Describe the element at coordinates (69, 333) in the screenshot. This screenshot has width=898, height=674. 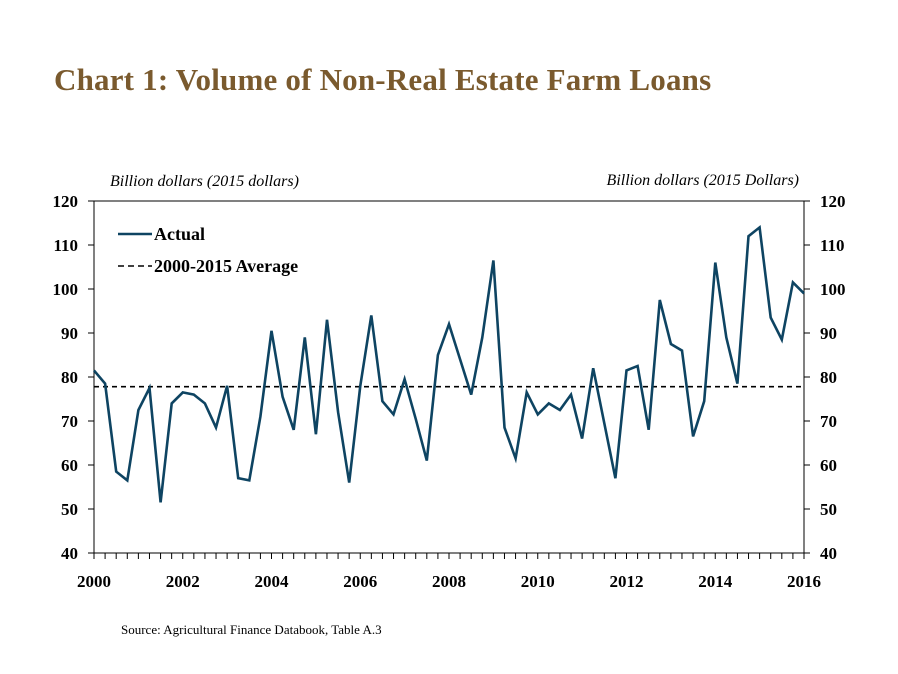
I see `y-tick-label-left: 90` at that location.